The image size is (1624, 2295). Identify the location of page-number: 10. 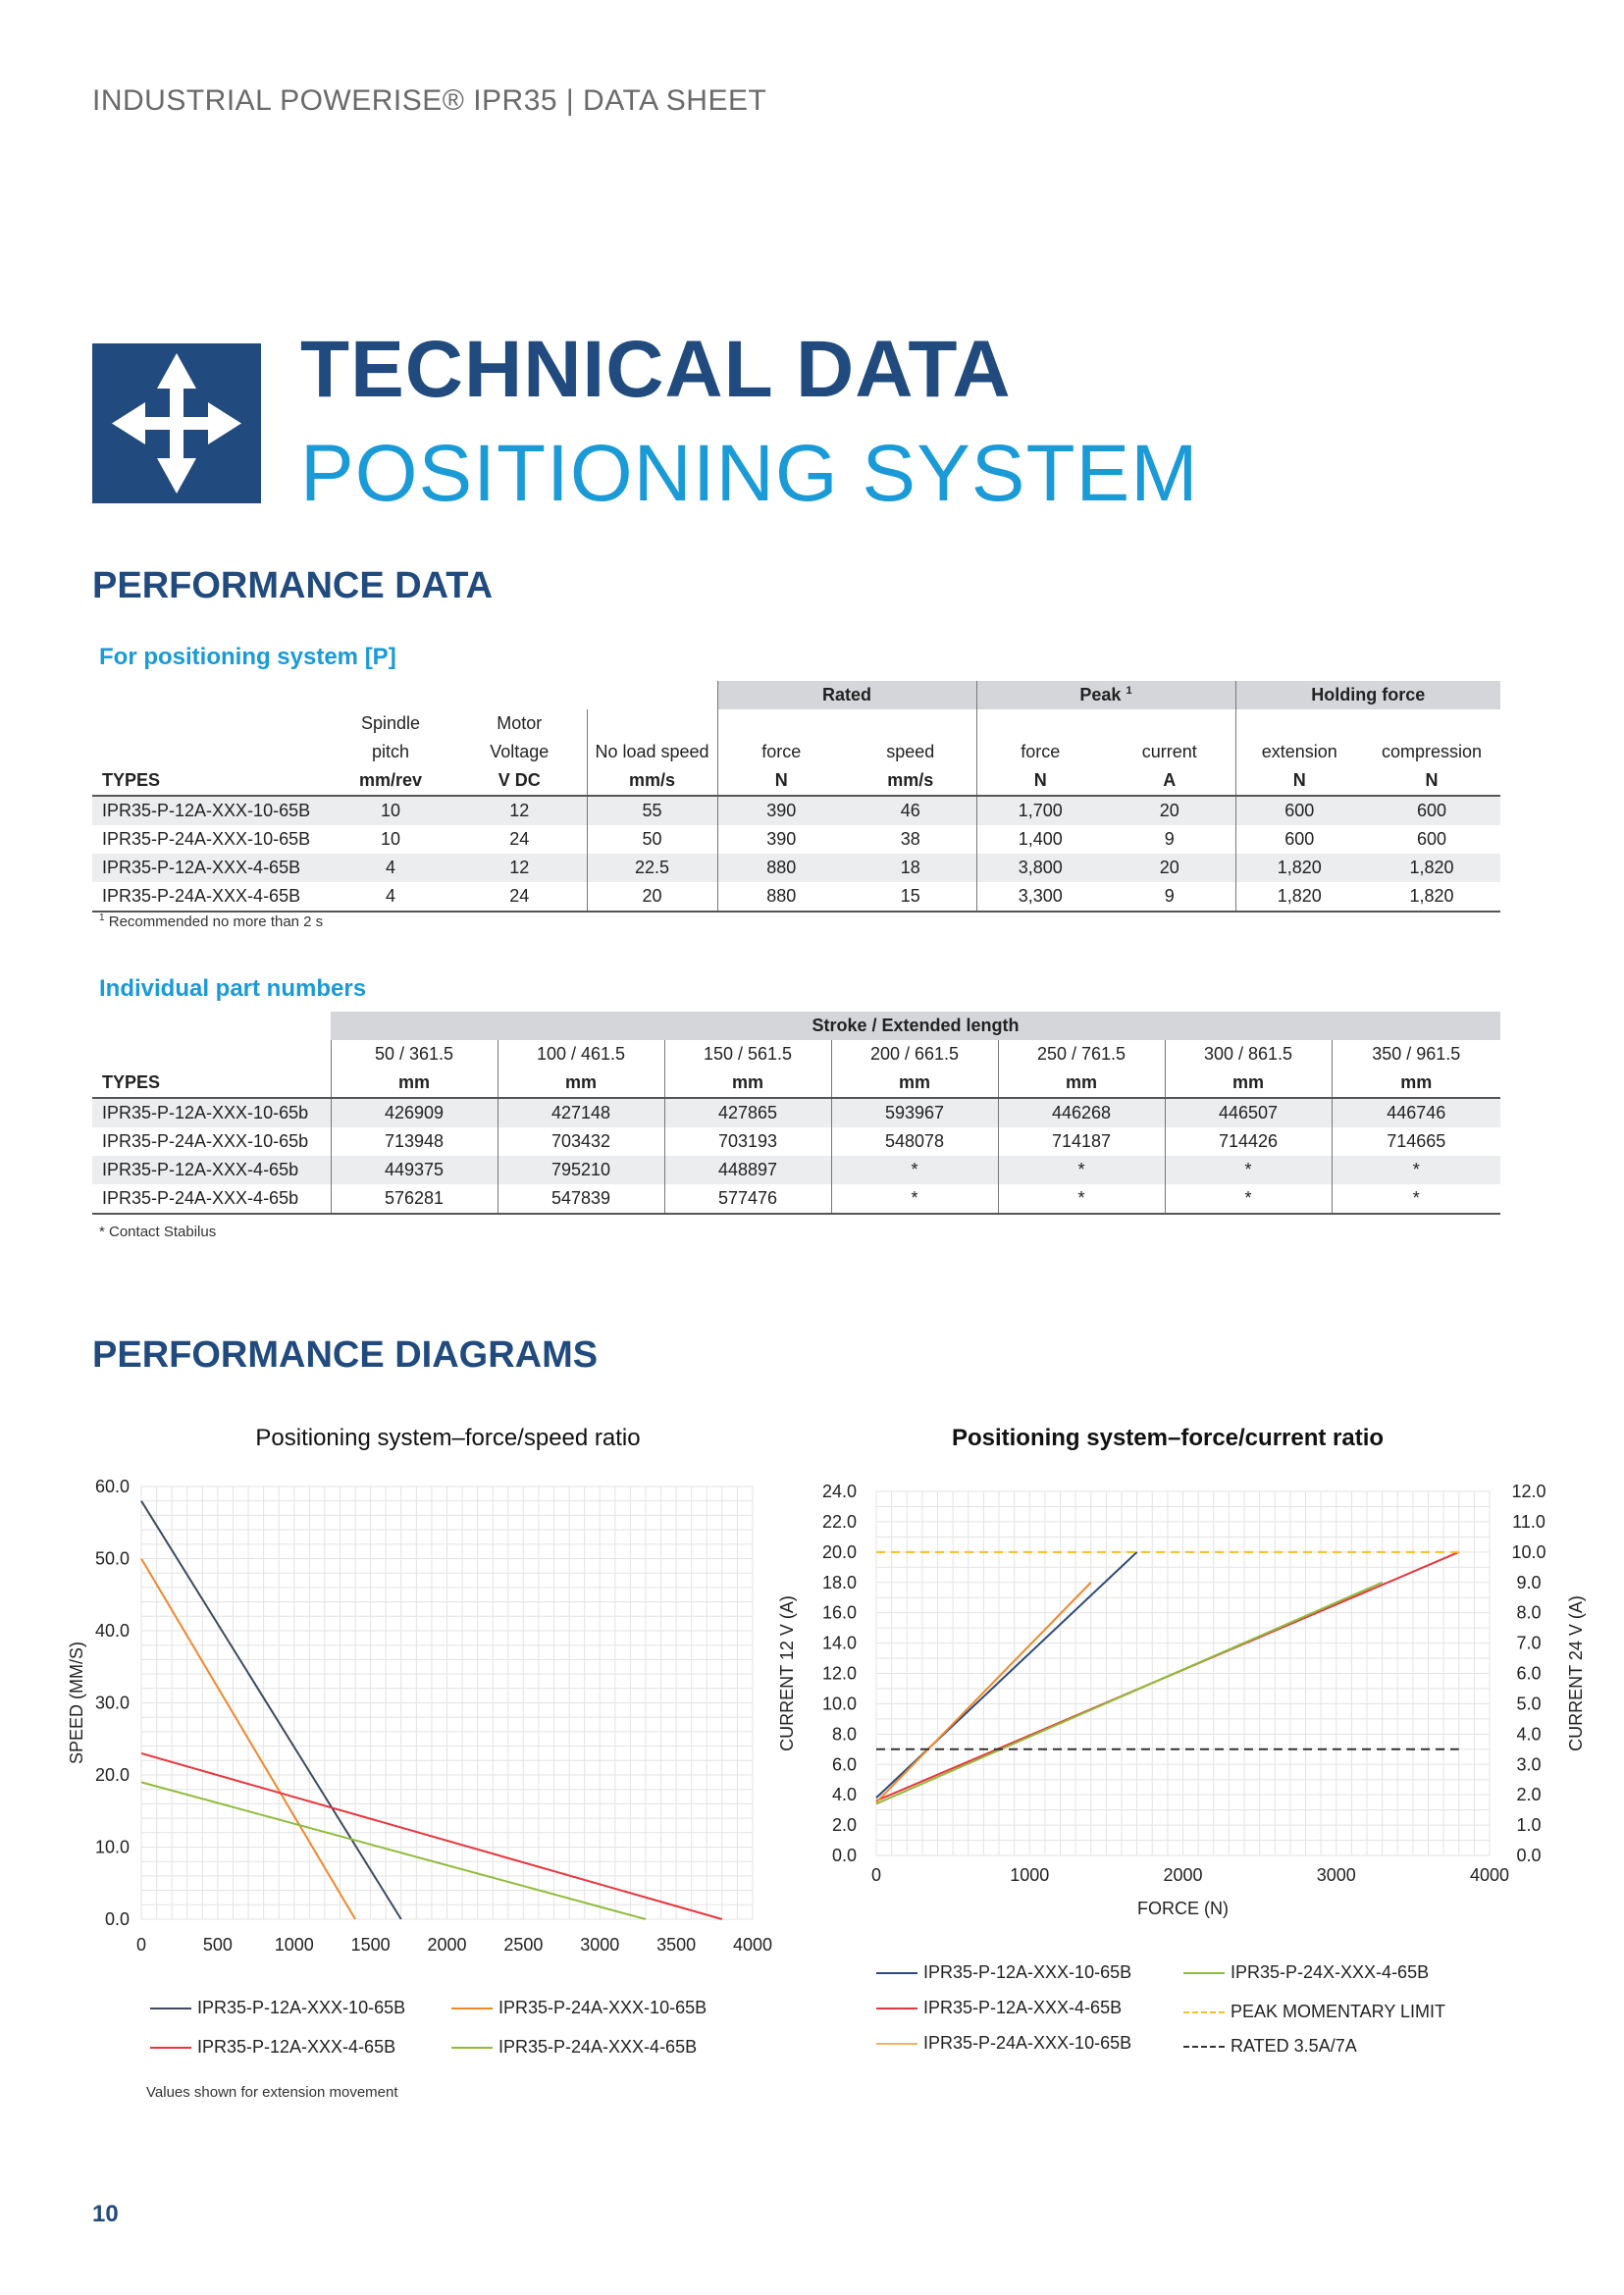
(105, 2214).